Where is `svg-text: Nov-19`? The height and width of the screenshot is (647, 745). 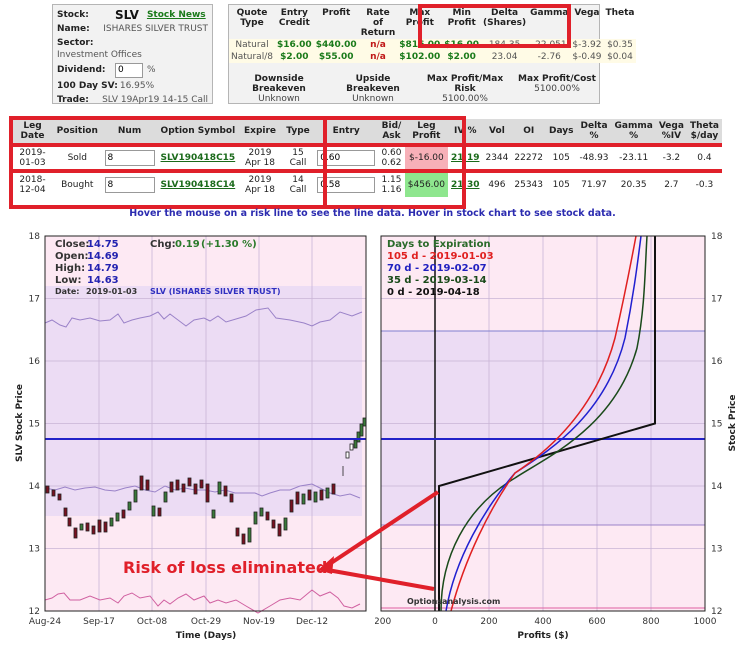 svg-text: Nov-19 is located at coordinates (259, 622).